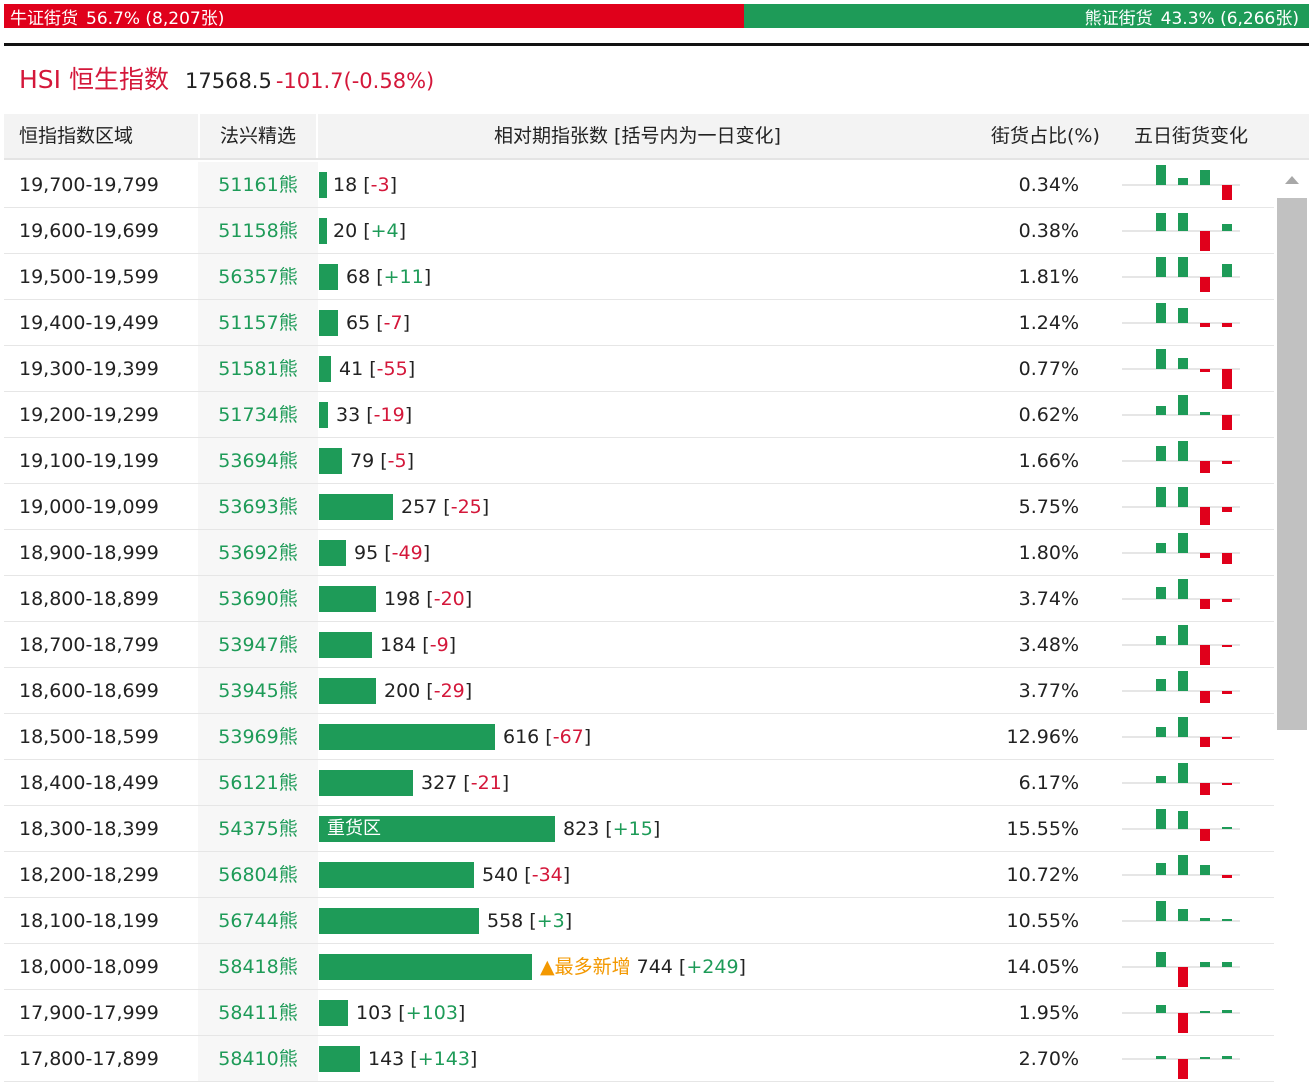 The image size is (1313, 1083). I want to click on count-text: 198 [-20], so click(428, 599).